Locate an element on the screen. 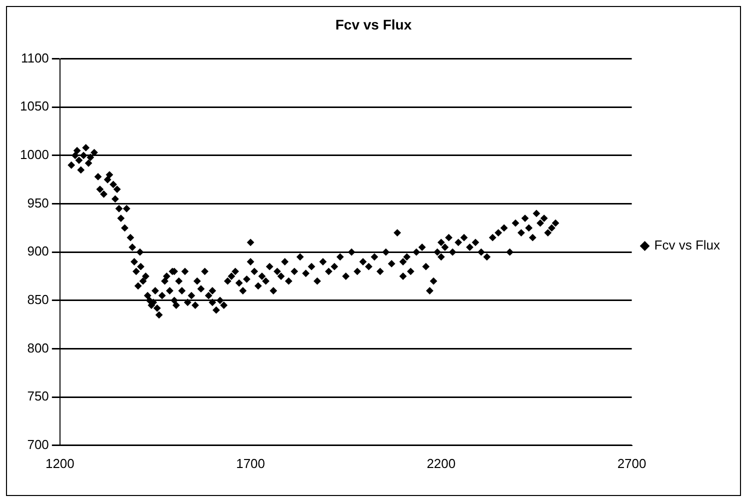 Image resolution: width=747 pixels, height=502 pixels. y-tick-label: 1050 is located at coordinates (34, 106).